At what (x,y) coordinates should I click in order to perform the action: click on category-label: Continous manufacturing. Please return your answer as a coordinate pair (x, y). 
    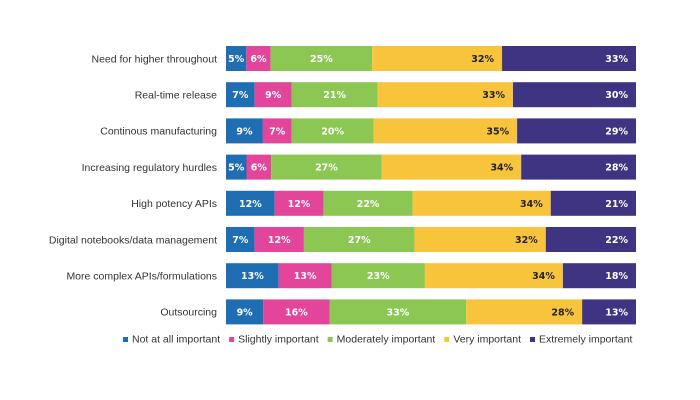
    Looking at the image, I should click on (158, 132).